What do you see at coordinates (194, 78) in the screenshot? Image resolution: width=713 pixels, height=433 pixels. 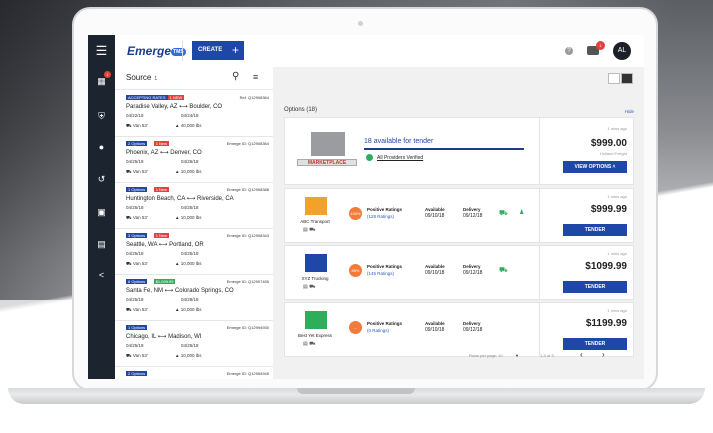 I see `source-header: Source 1 ⚲ ≡` at bounding box center [194, 78].